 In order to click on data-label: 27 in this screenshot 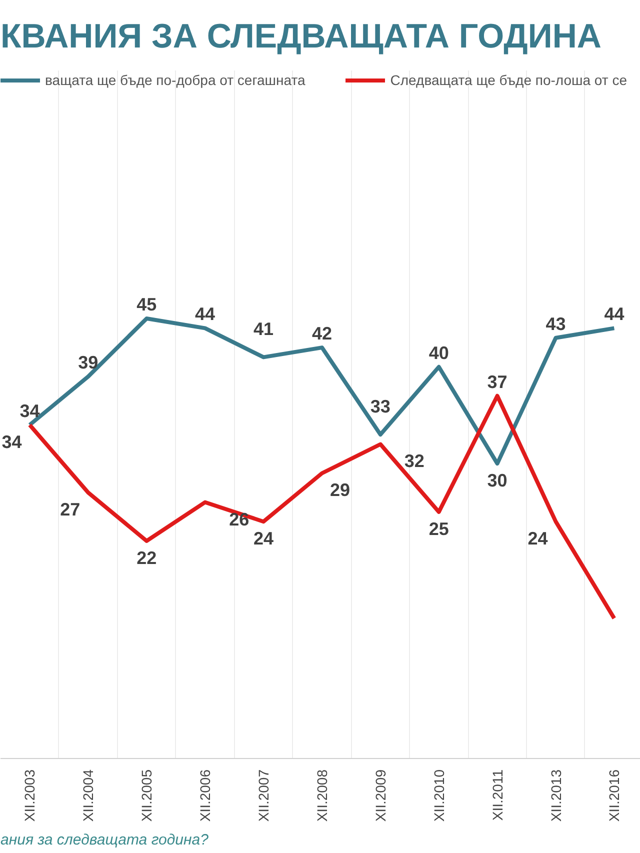, I will do `click(70, 510)`.